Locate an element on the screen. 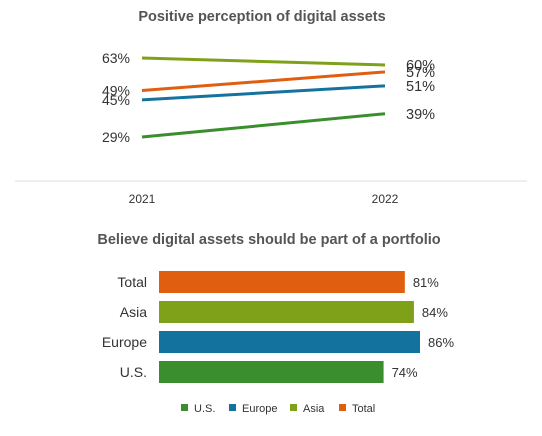  line-label-u-s-2022: 39% is located at coordinates (420, 115).